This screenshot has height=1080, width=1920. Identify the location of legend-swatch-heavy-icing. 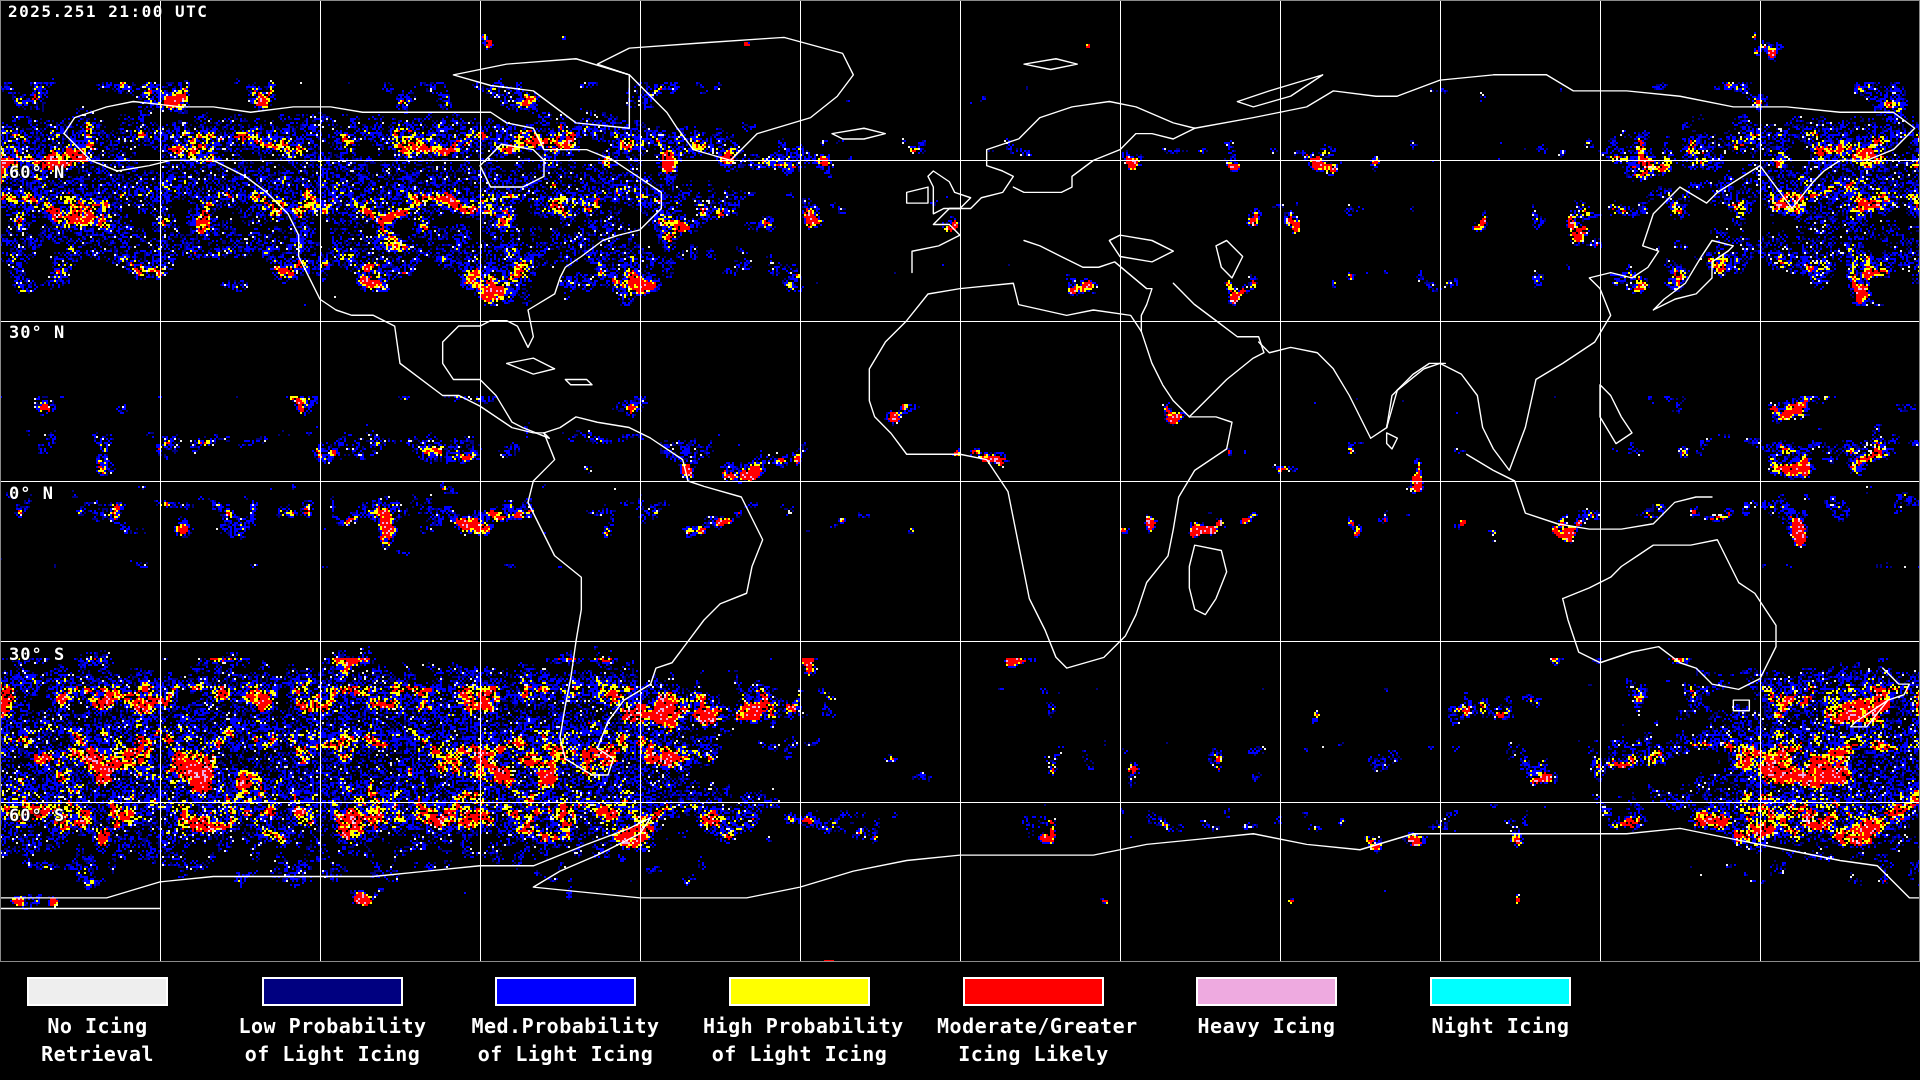
(1266, 991).